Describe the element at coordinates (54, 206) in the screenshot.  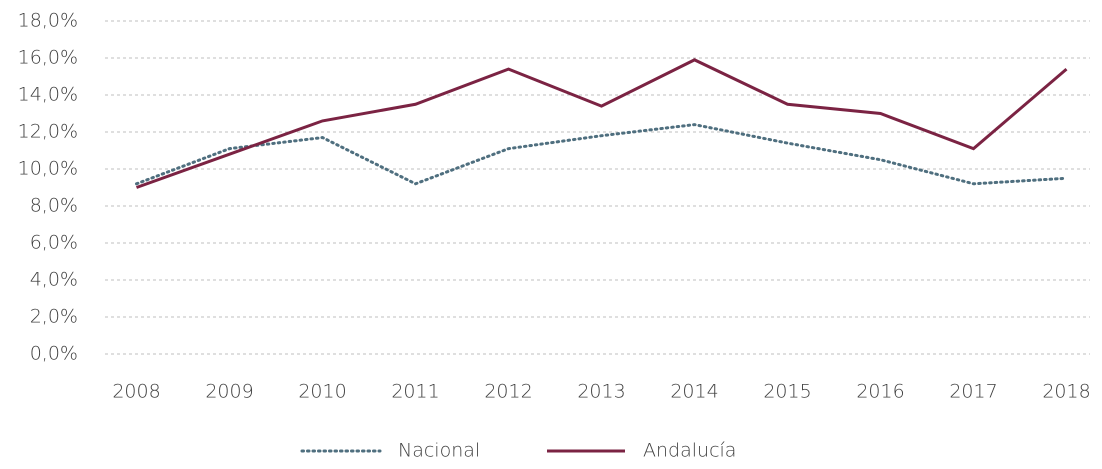
I see `y-tick-label: 8,0%` at that location.